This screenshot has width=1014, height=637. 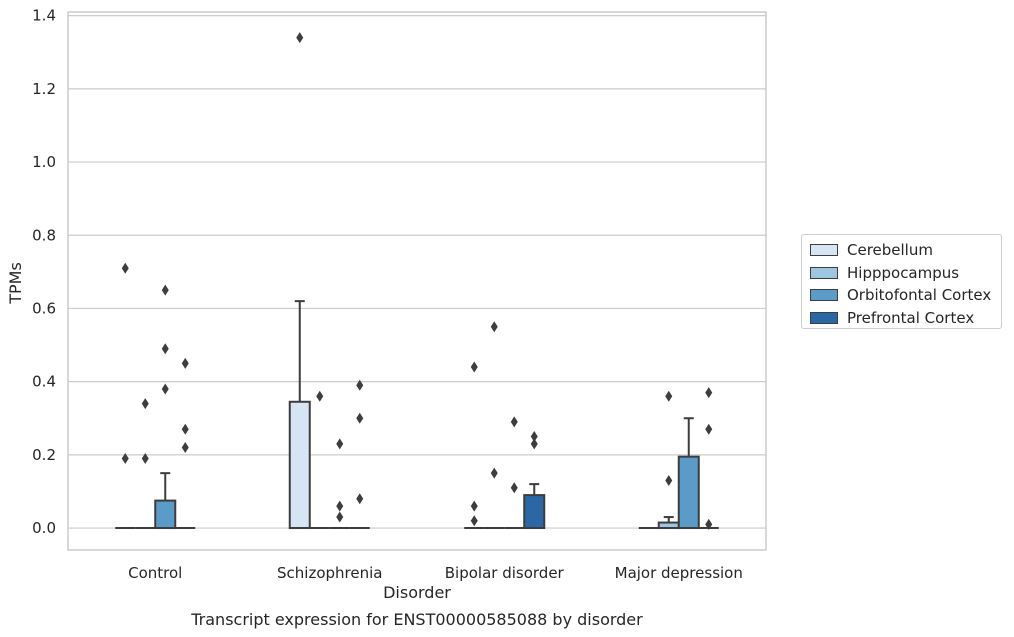 I want to click on legend-item: Orbitofontal Cortex, so click(x=901, y=295).